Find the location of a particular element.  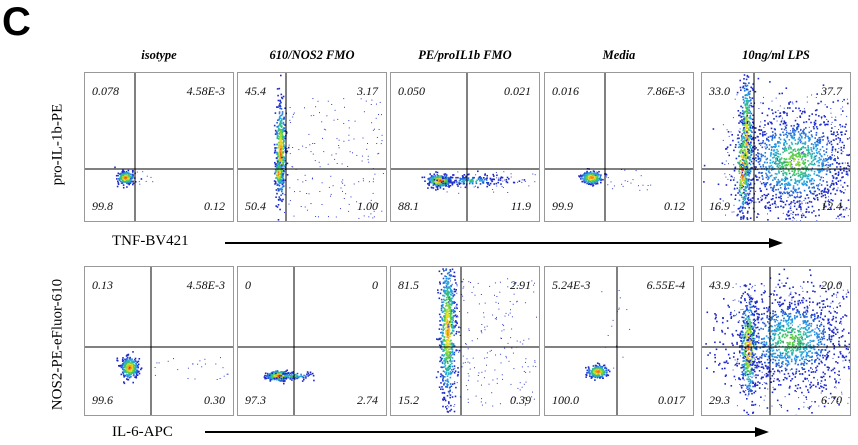

quadrant-bl: 88.1 is located at coordinates (408, 206).